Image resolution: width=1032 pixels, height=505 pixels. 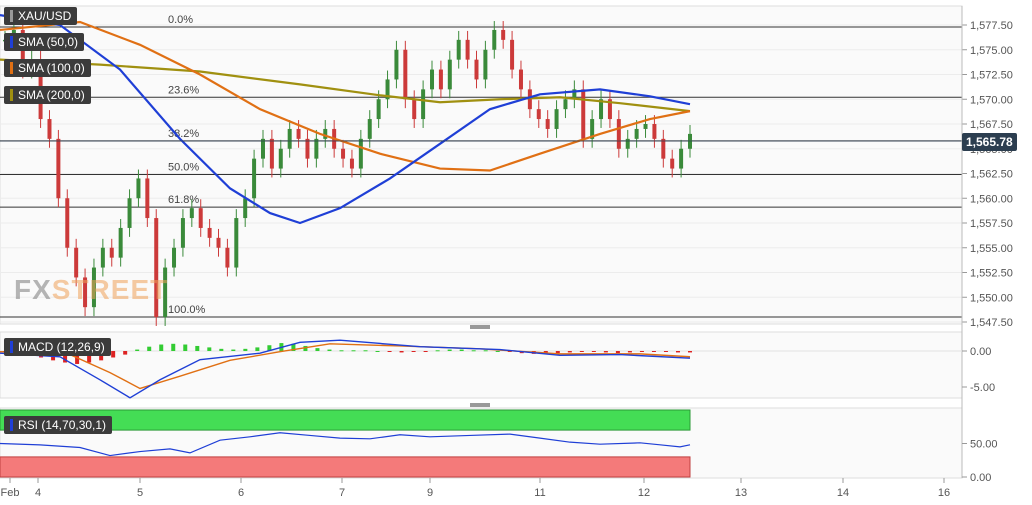 I want to click on x-tick-label: 11, so click(x=539, y=493).